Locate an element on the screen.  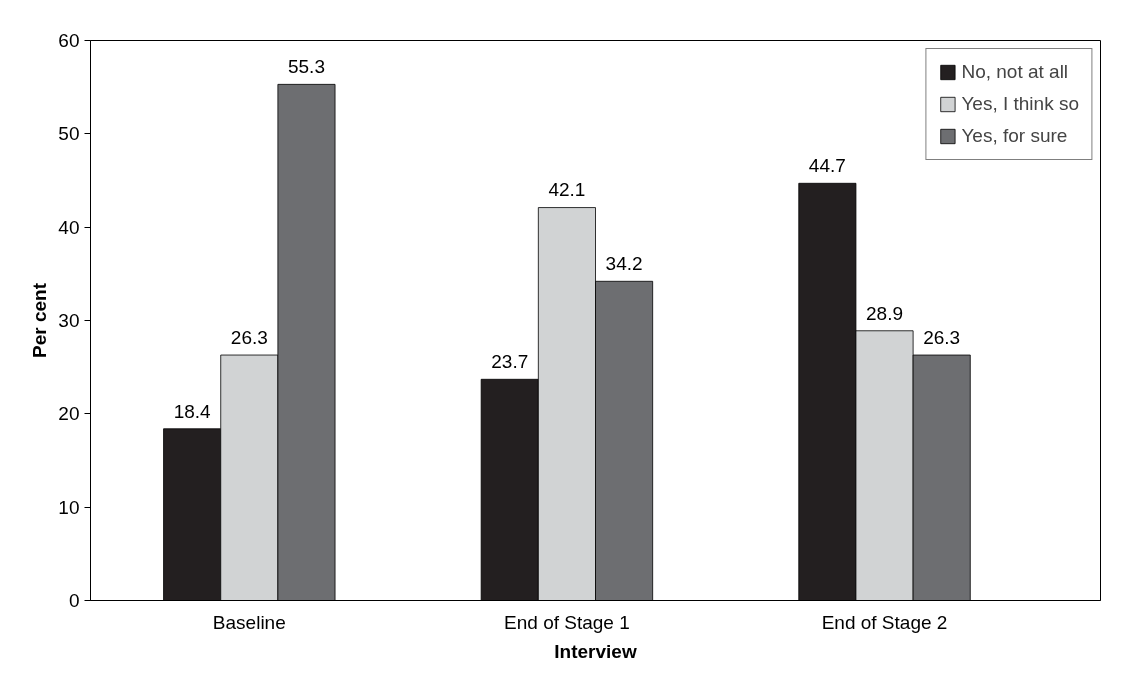
data-label: 23.7 is located at coordinates (510, 362).